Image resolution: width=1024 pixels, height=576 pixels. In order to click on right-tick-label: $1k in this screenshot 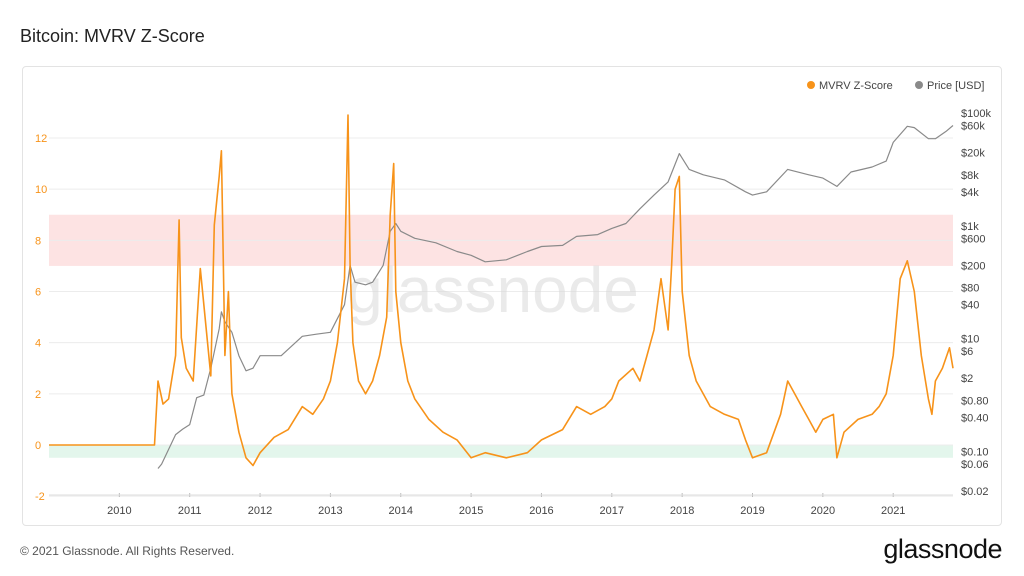, I will do `click(970, 227)`.